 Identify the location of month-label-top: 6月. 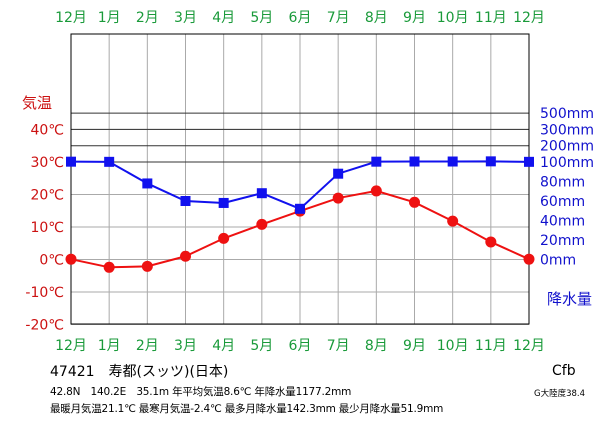
(300, 18).